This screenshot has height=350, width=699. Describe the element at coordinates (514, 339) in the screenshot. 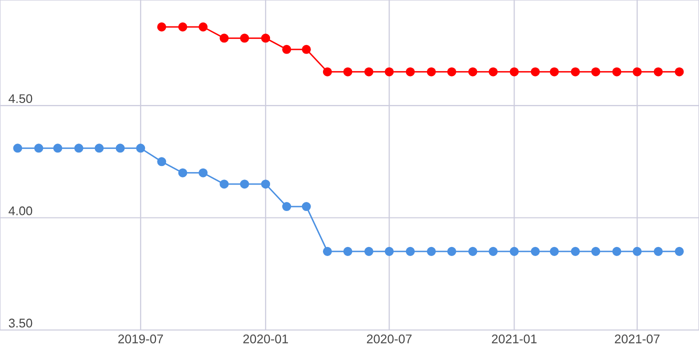

I see `x-tick-label: 2021-01` at that location.